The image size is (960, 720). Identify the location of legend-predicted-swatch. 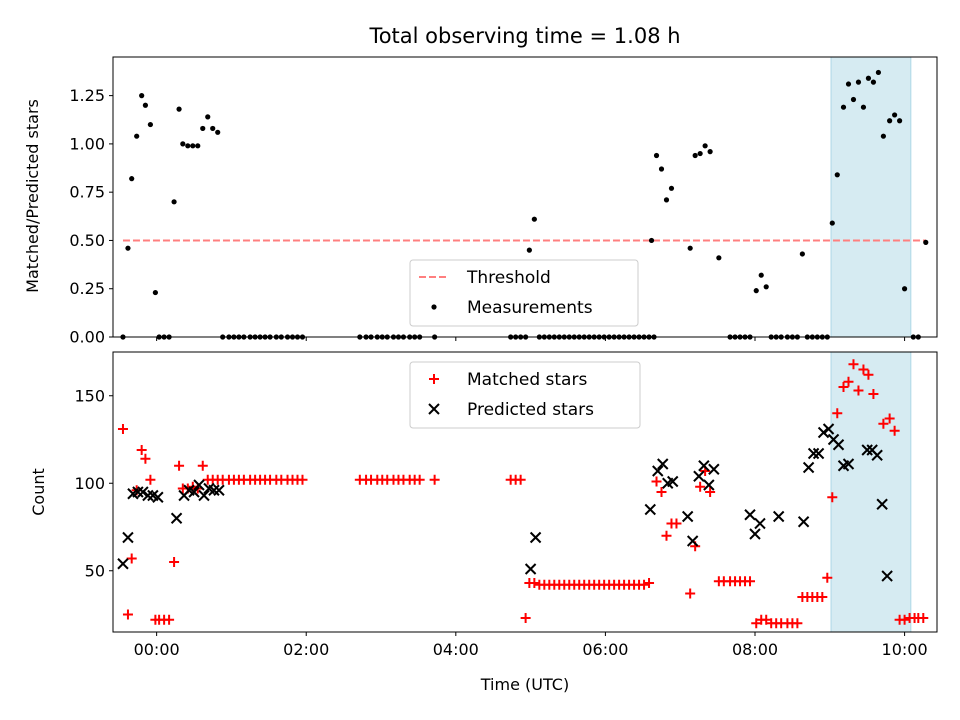
(434, 409).